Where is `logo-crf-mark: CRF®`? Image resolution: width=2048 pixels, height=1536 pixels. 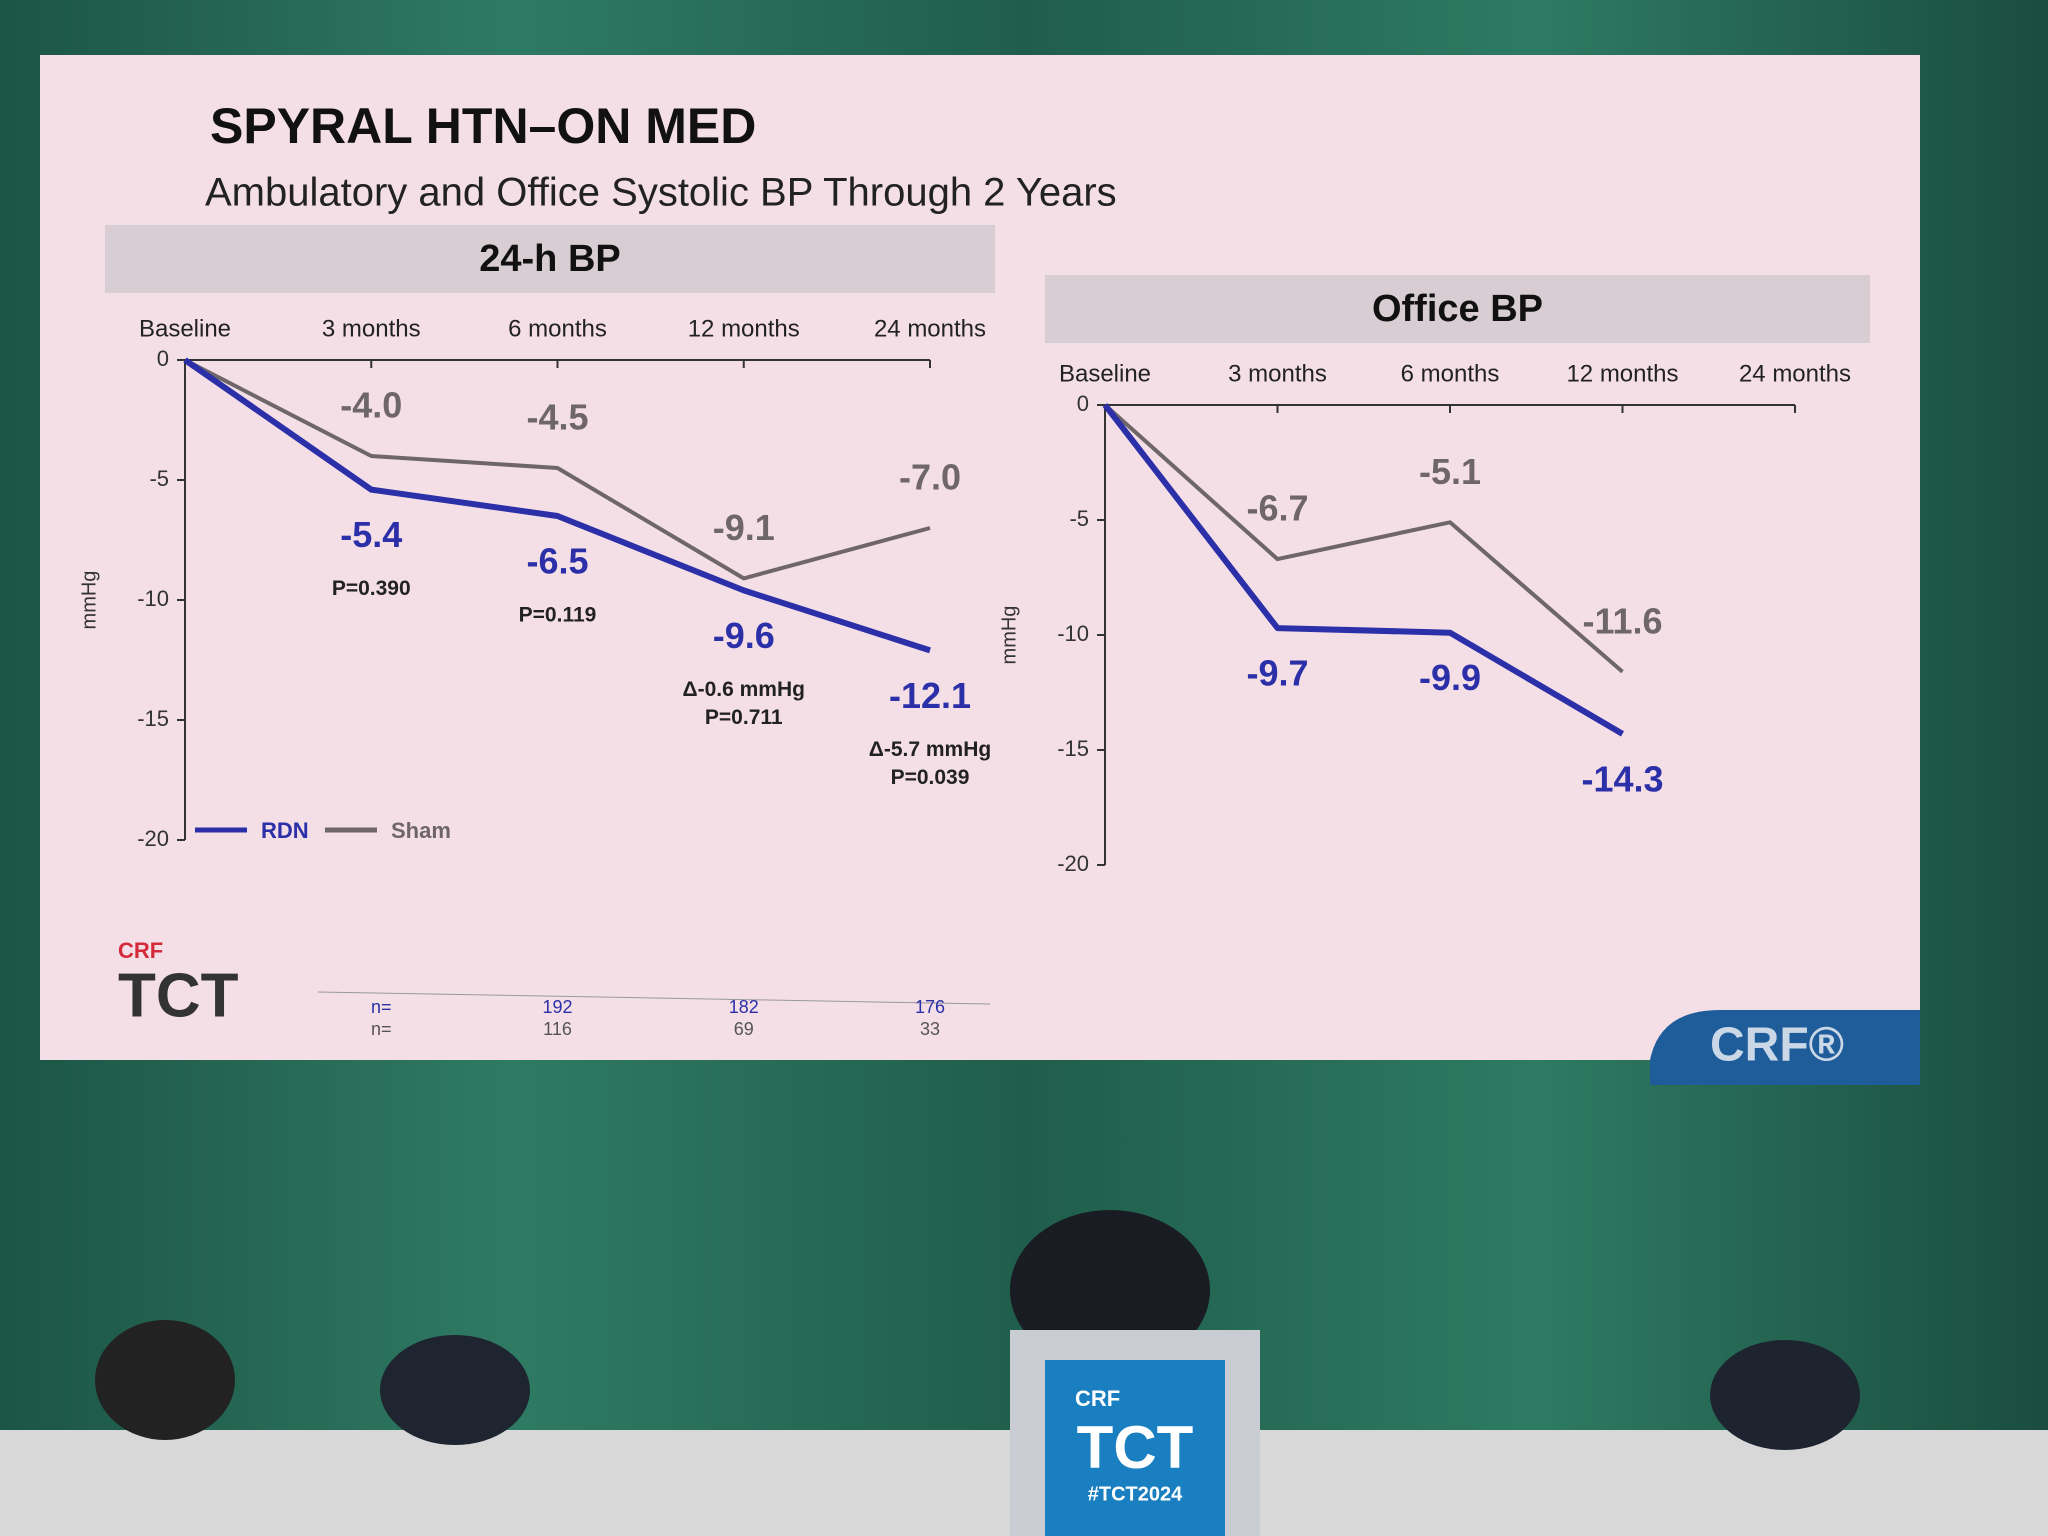 logo-crf-mark: CRF® is located at coordinates (1777, 1045).